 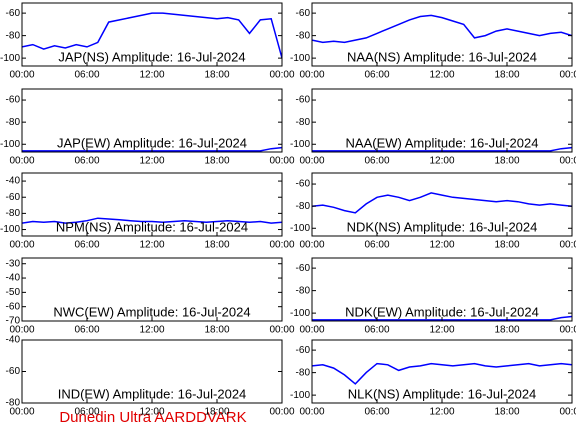 What do you see at coordinates (151, 311) in the screenshot?
I see `panel-title: NWC(EW) Amplitude: 16-Jul-2024` at bounding box center [151, 311].